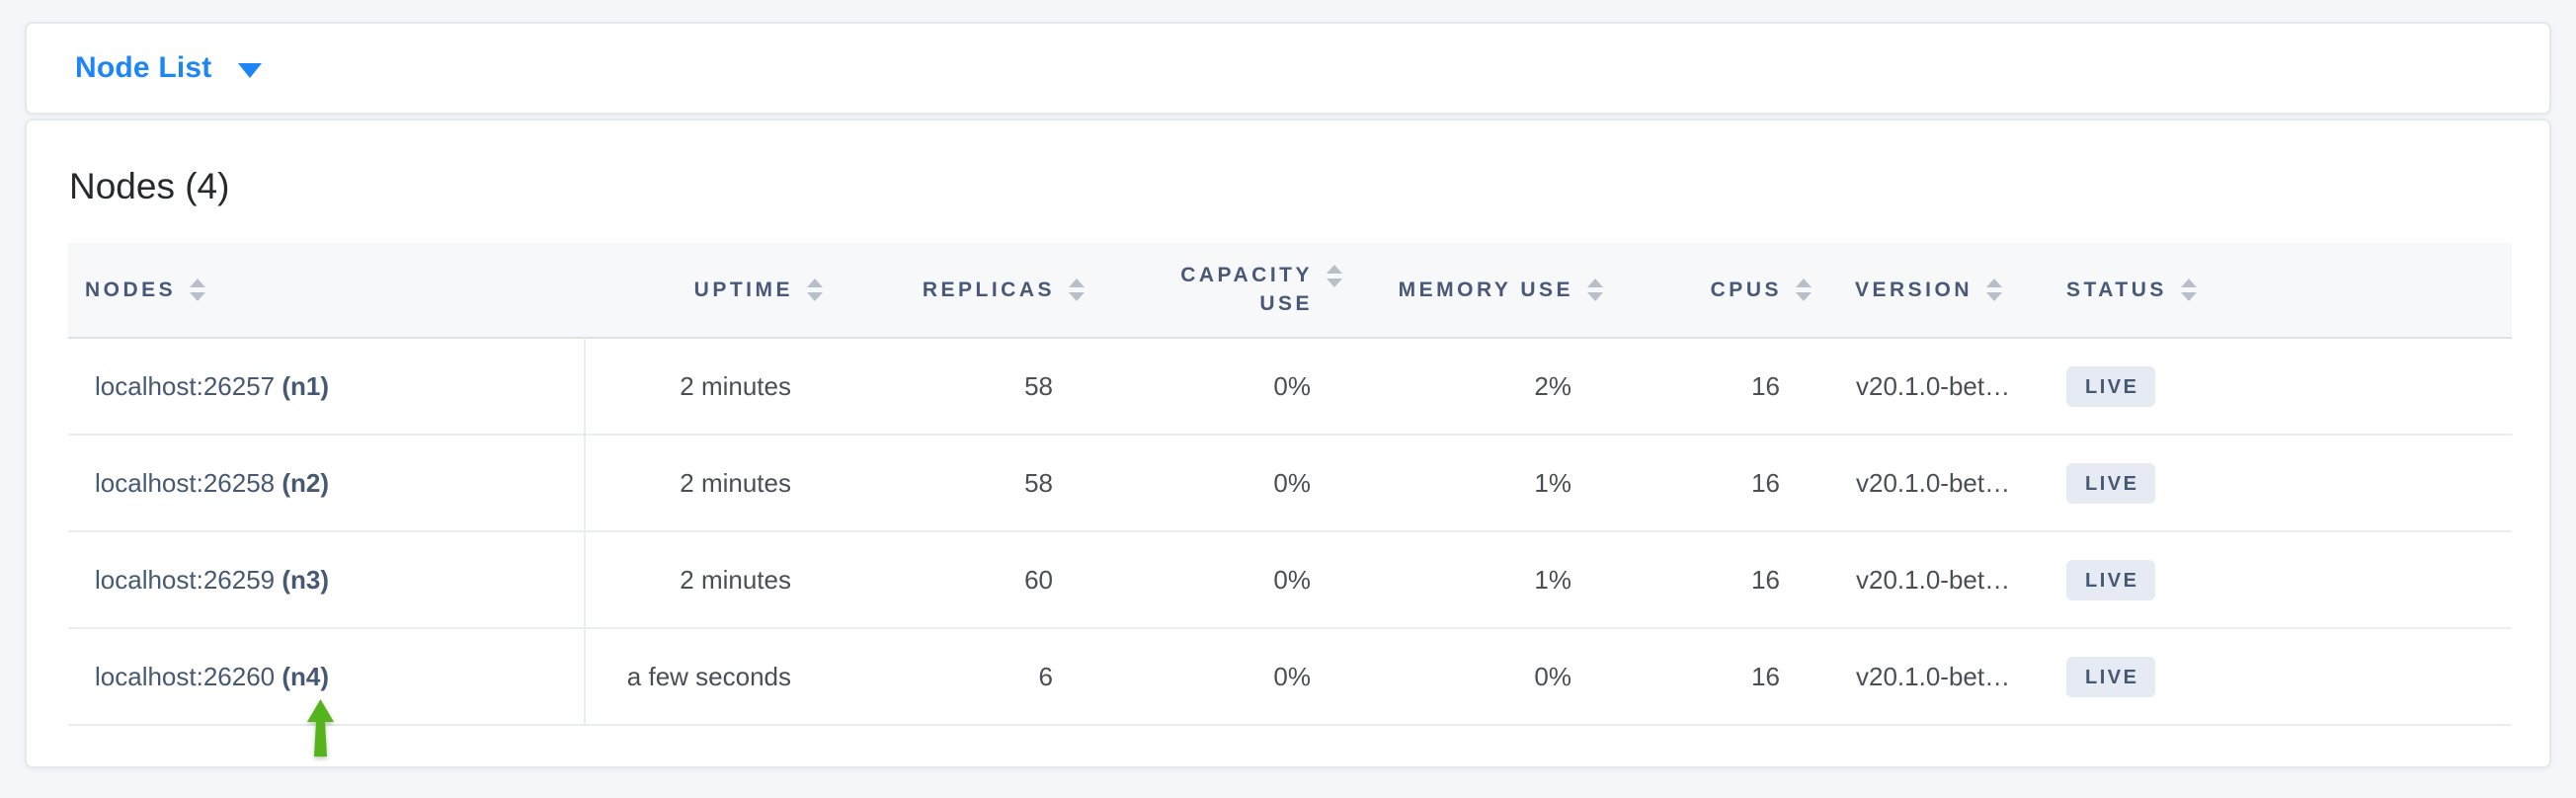 Image resolution: width=2576 pixels, height=798 pixels. What do you see at coordinates (149, 186) in the screenshot?
I see `page-title: Nodes (4)` at bounding box center [149, 186].